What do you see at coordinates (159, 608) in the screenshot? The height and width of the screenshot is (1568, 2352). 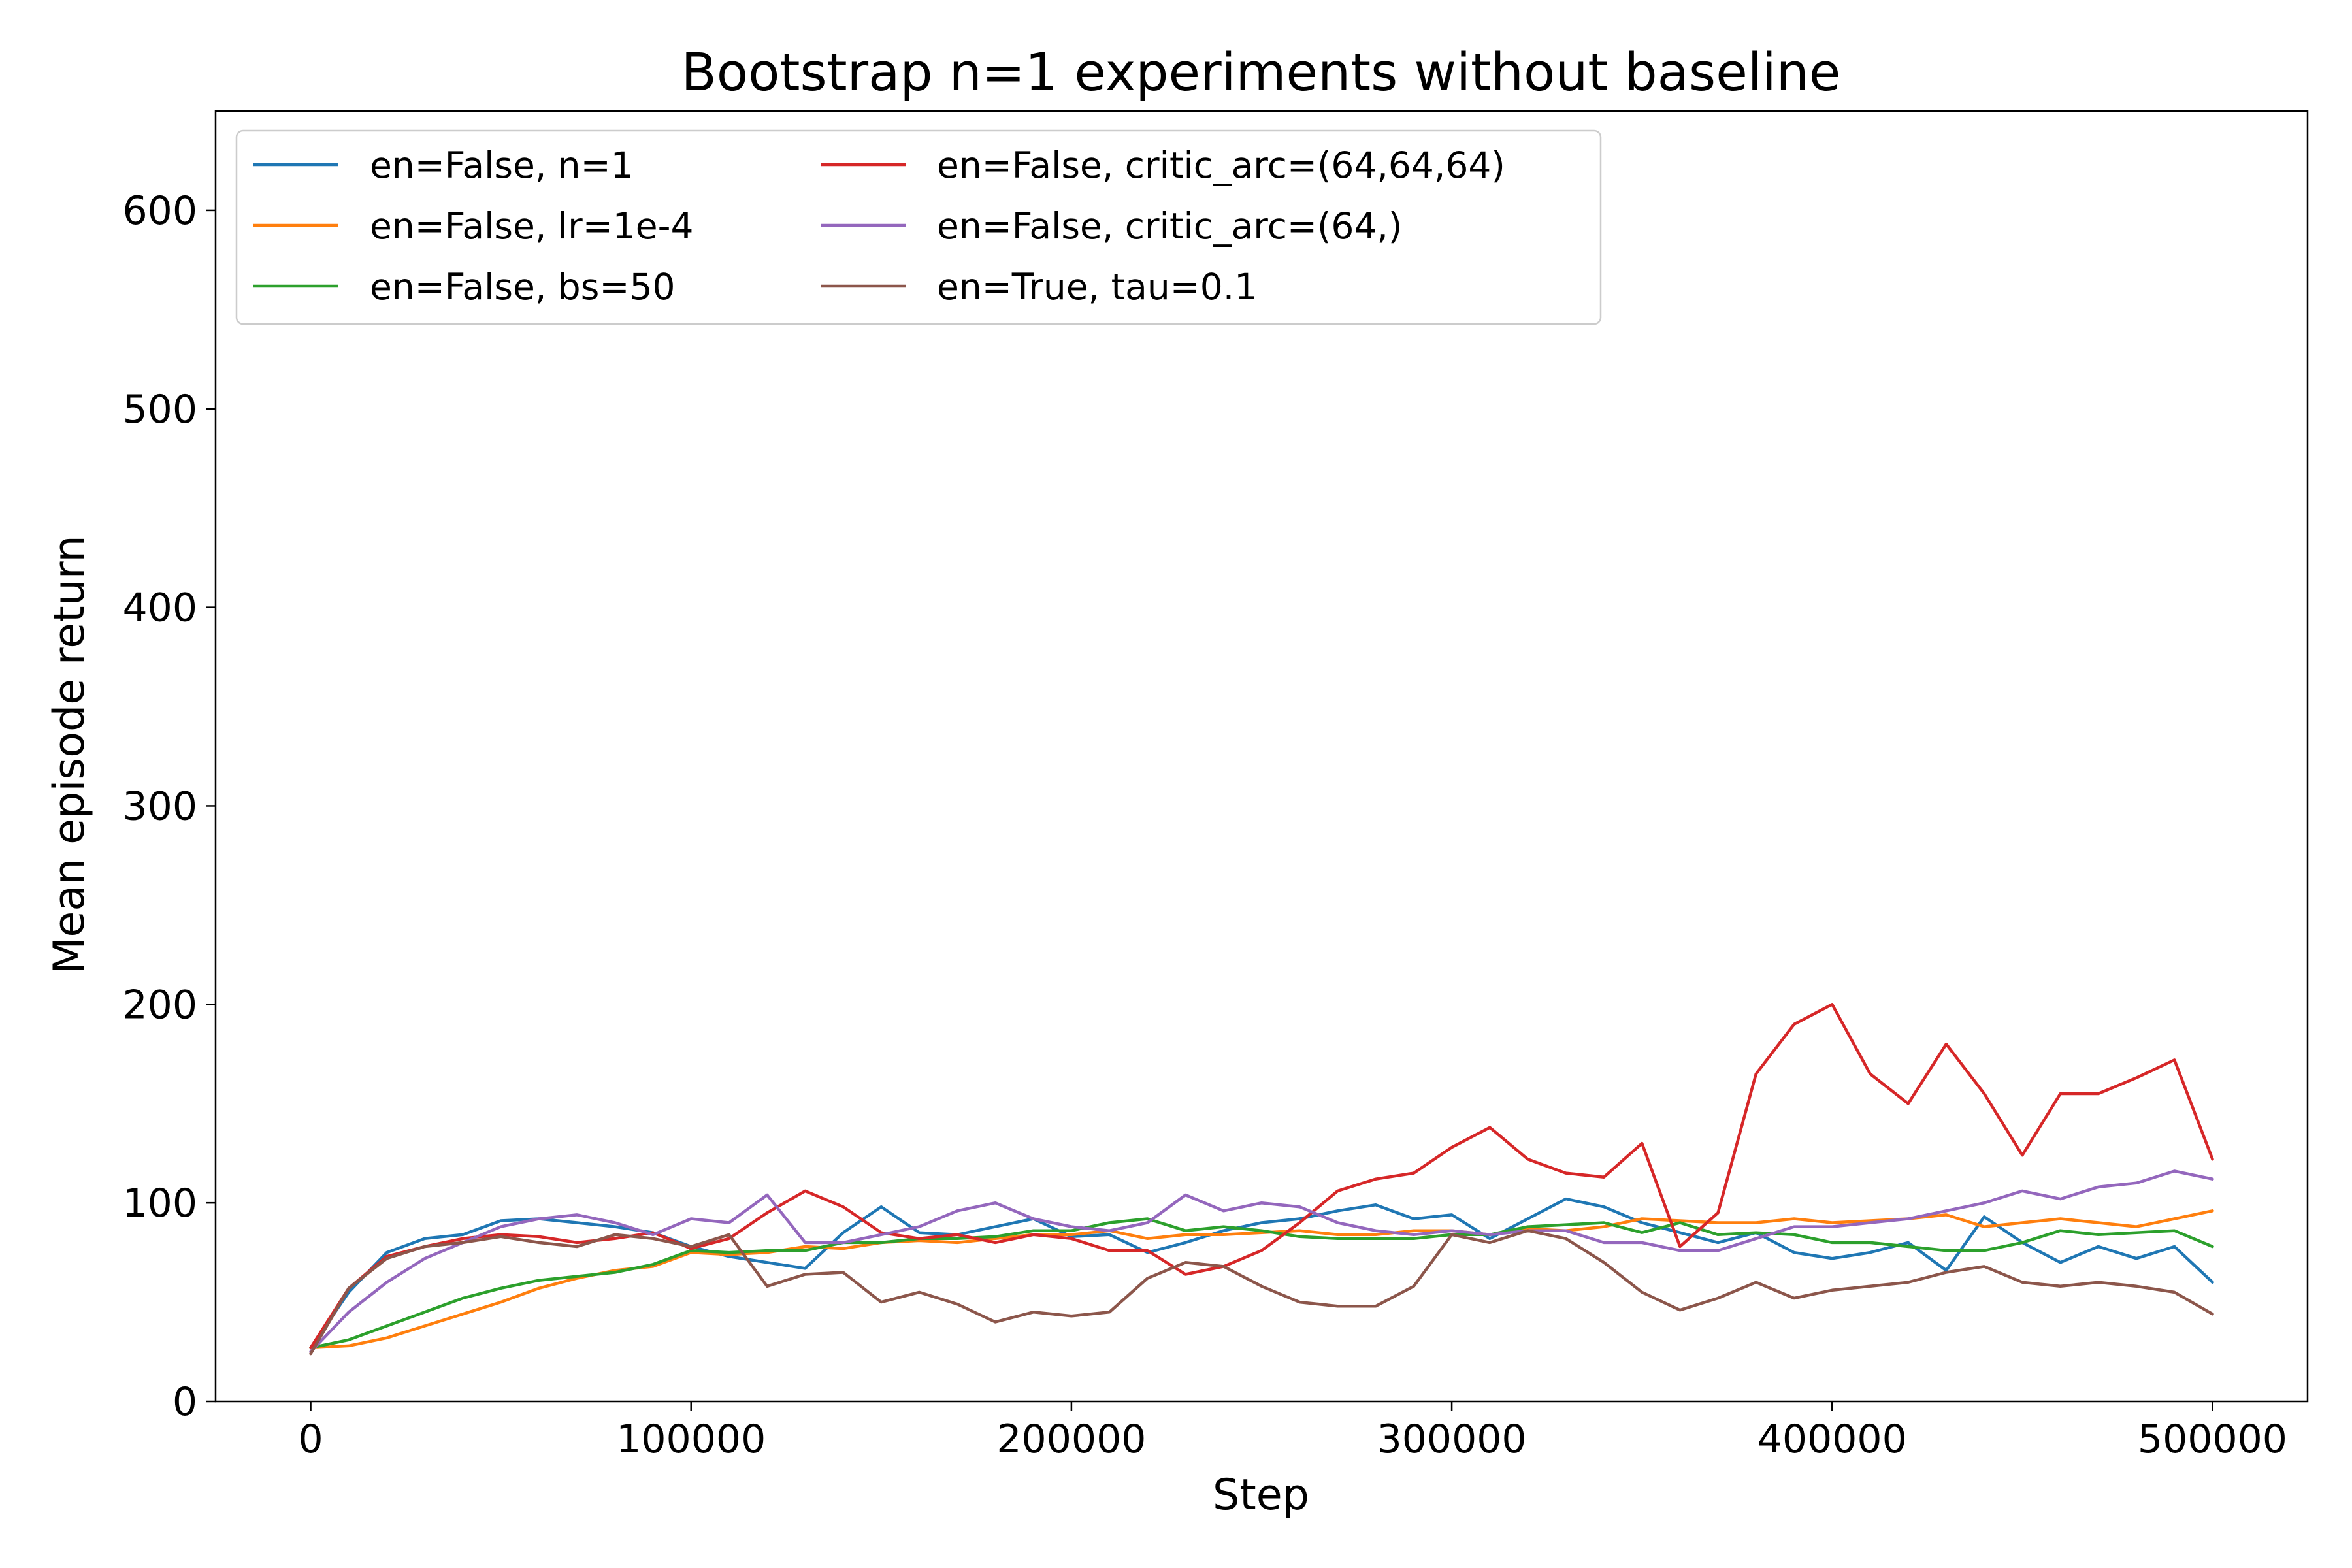 I see `y-tick-label: 400` at bounding box center [159, 608].